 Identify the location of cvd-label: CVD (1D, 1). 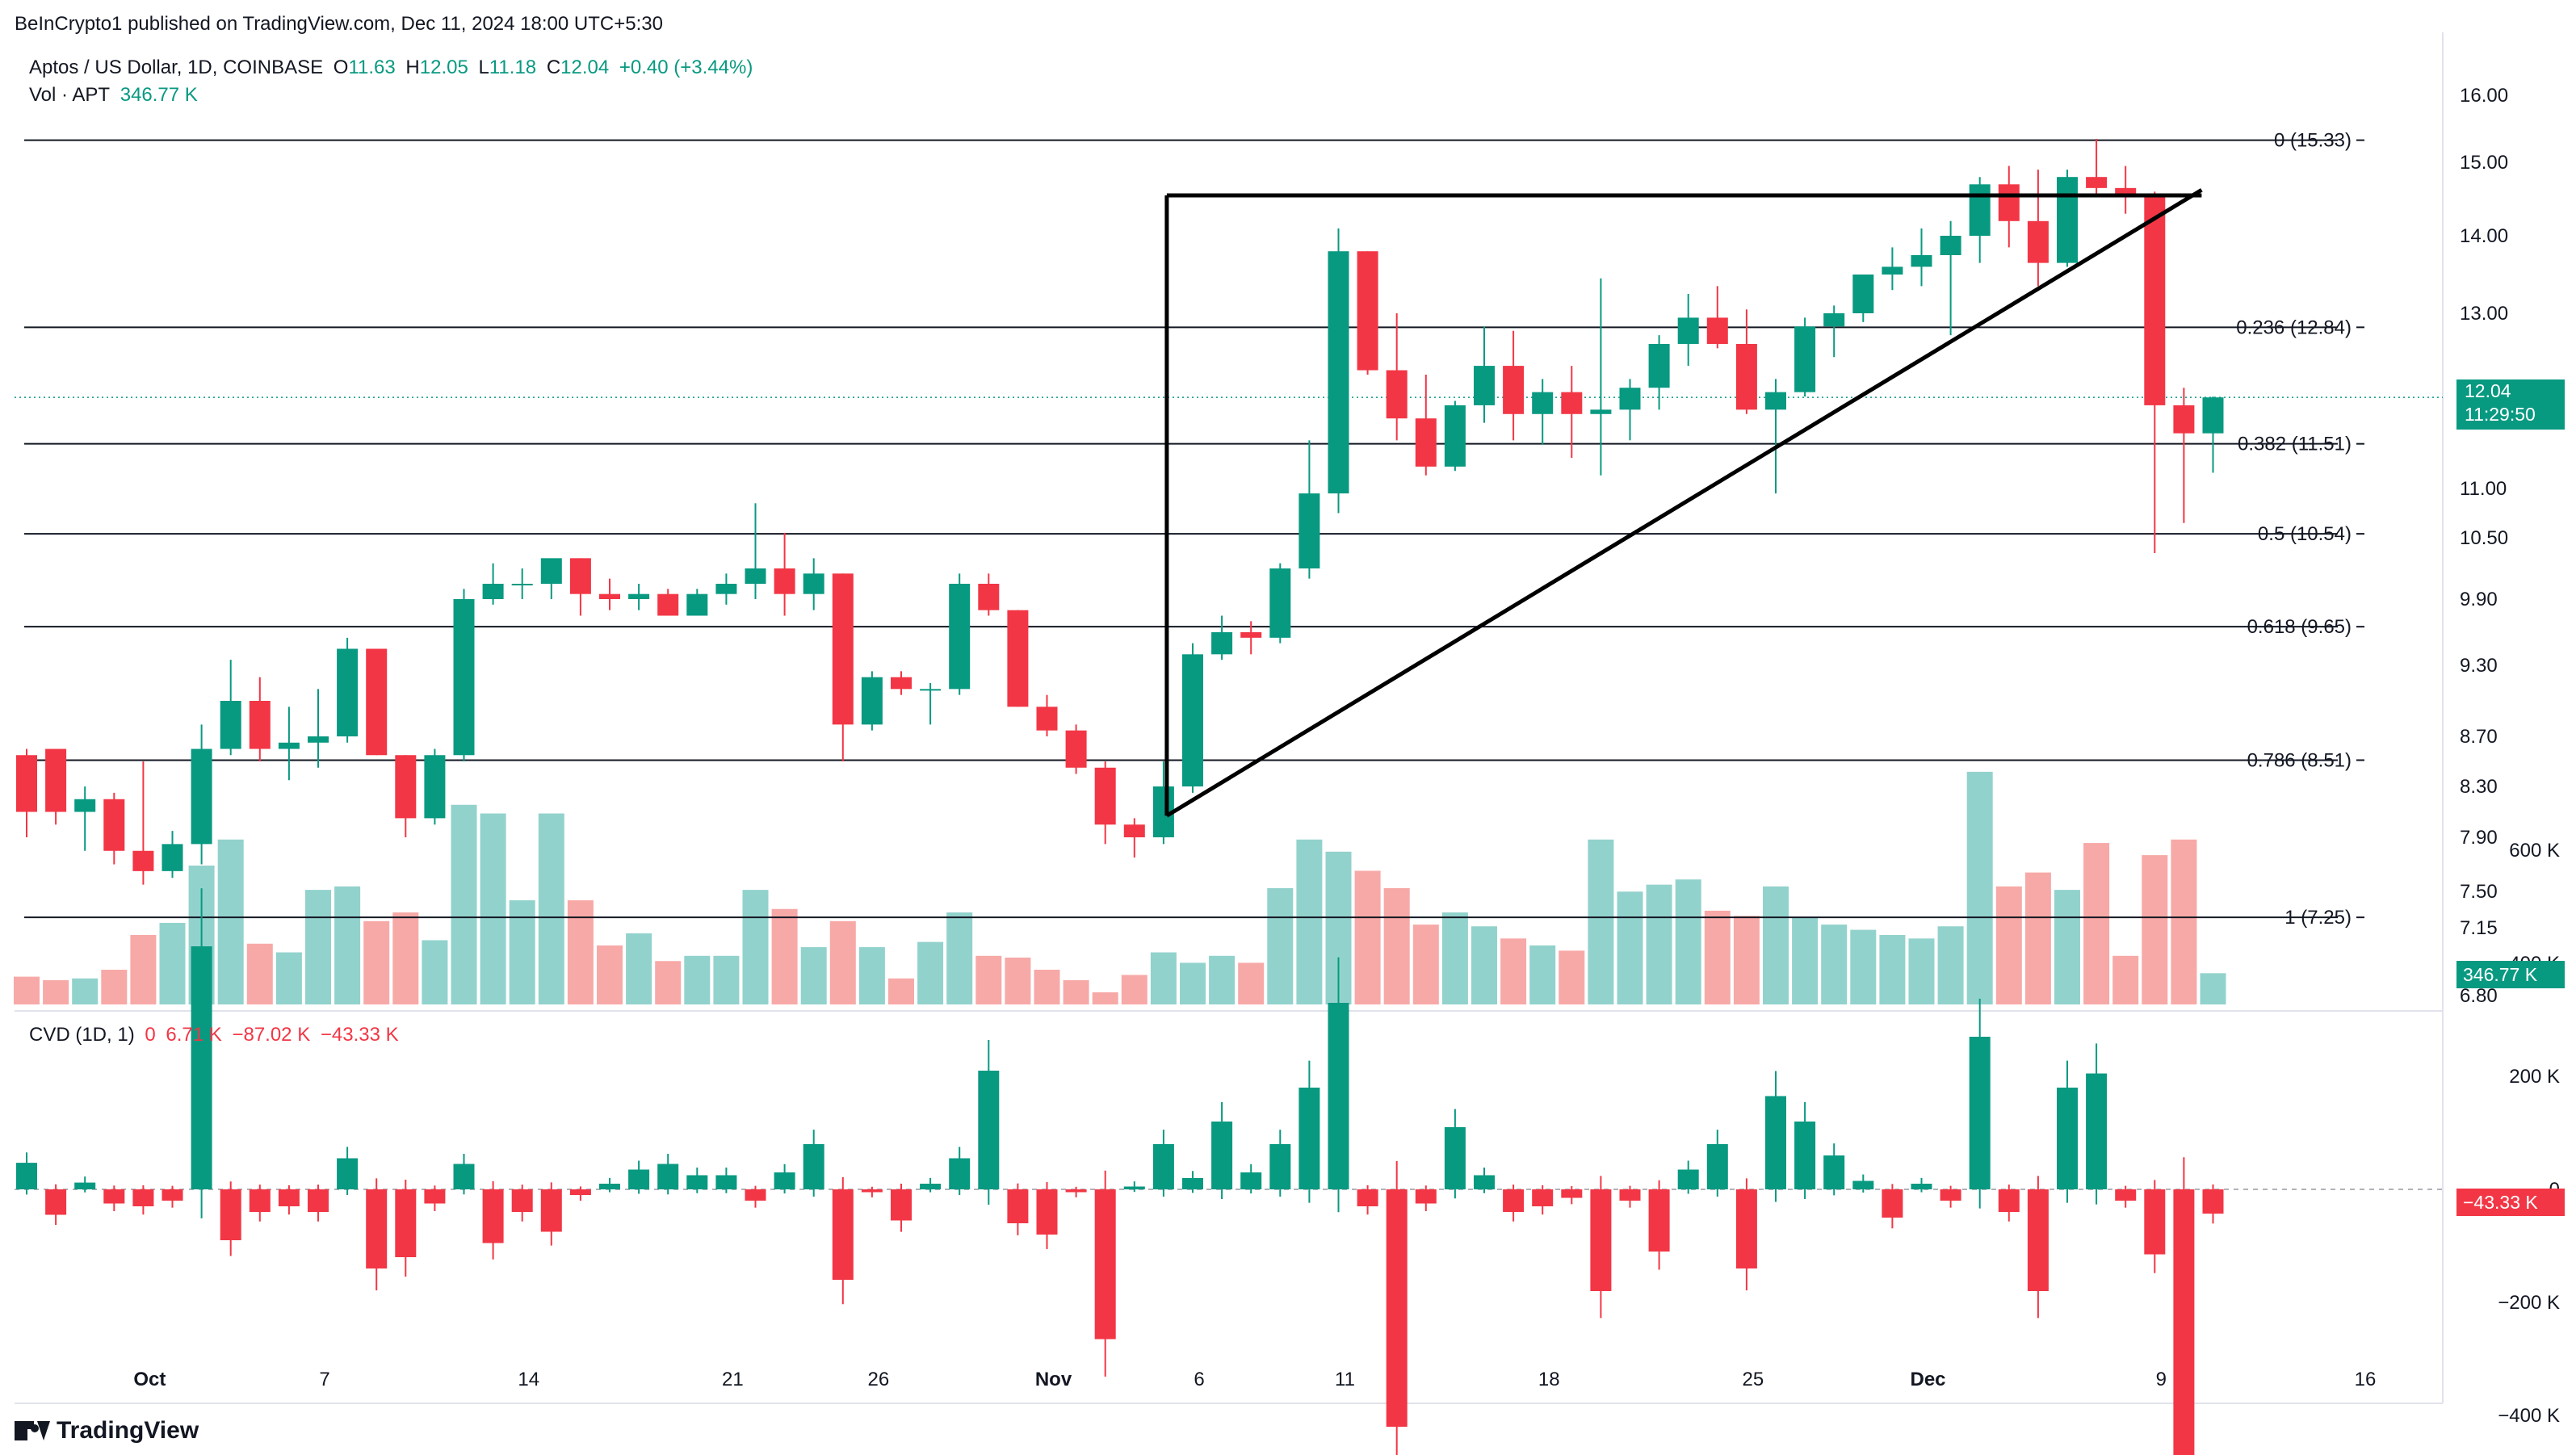
(82, 1035).